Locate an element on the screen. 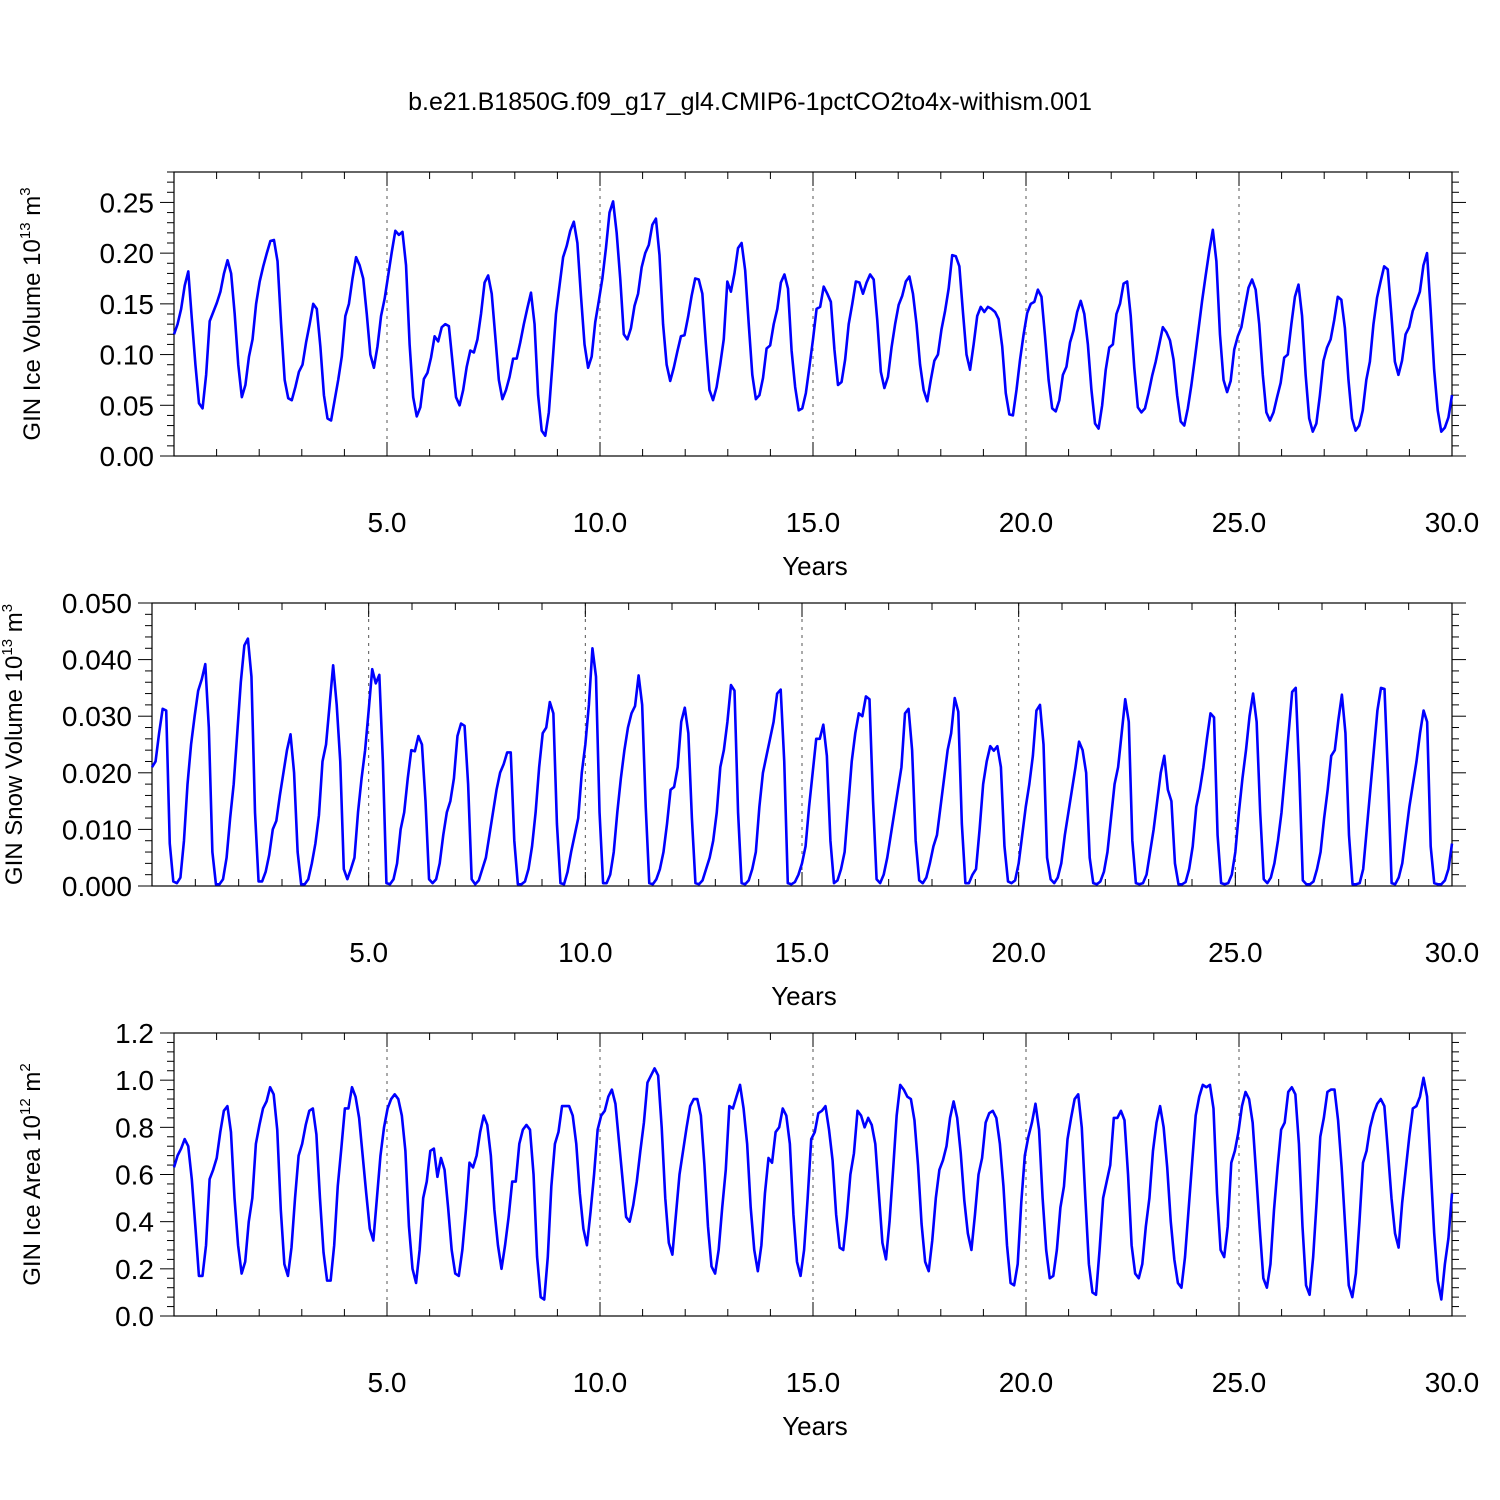 This screenshot has height=1500, width=1500. y-tick-label: 0.030 is located at coordinates (97, 716).